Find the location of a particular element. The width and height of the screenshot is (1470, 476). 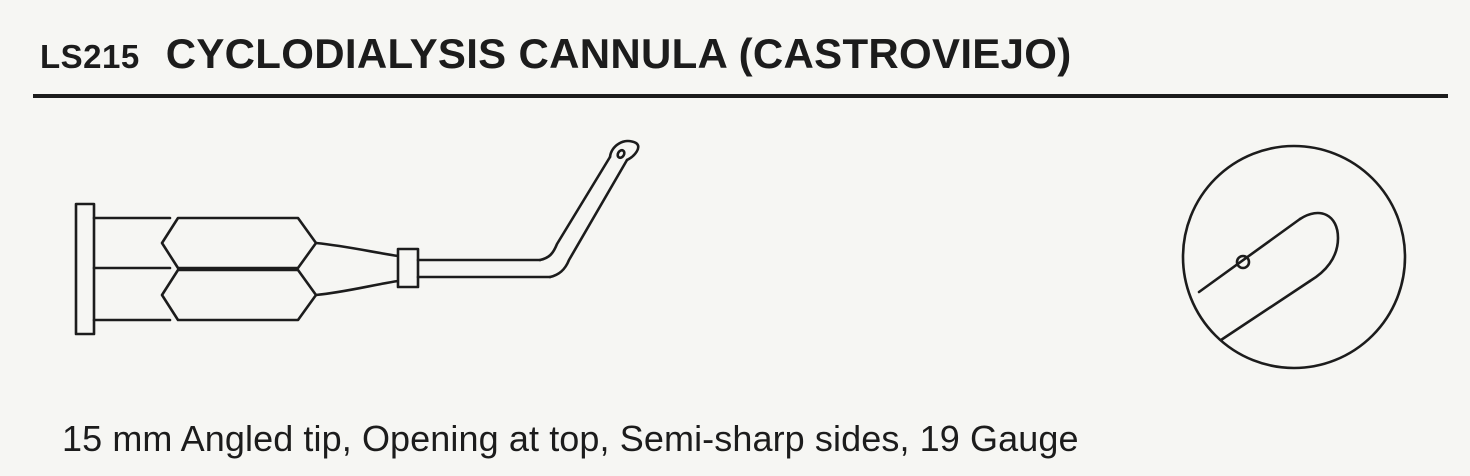

product-code: LS215 is located at coordinates (90, 56).